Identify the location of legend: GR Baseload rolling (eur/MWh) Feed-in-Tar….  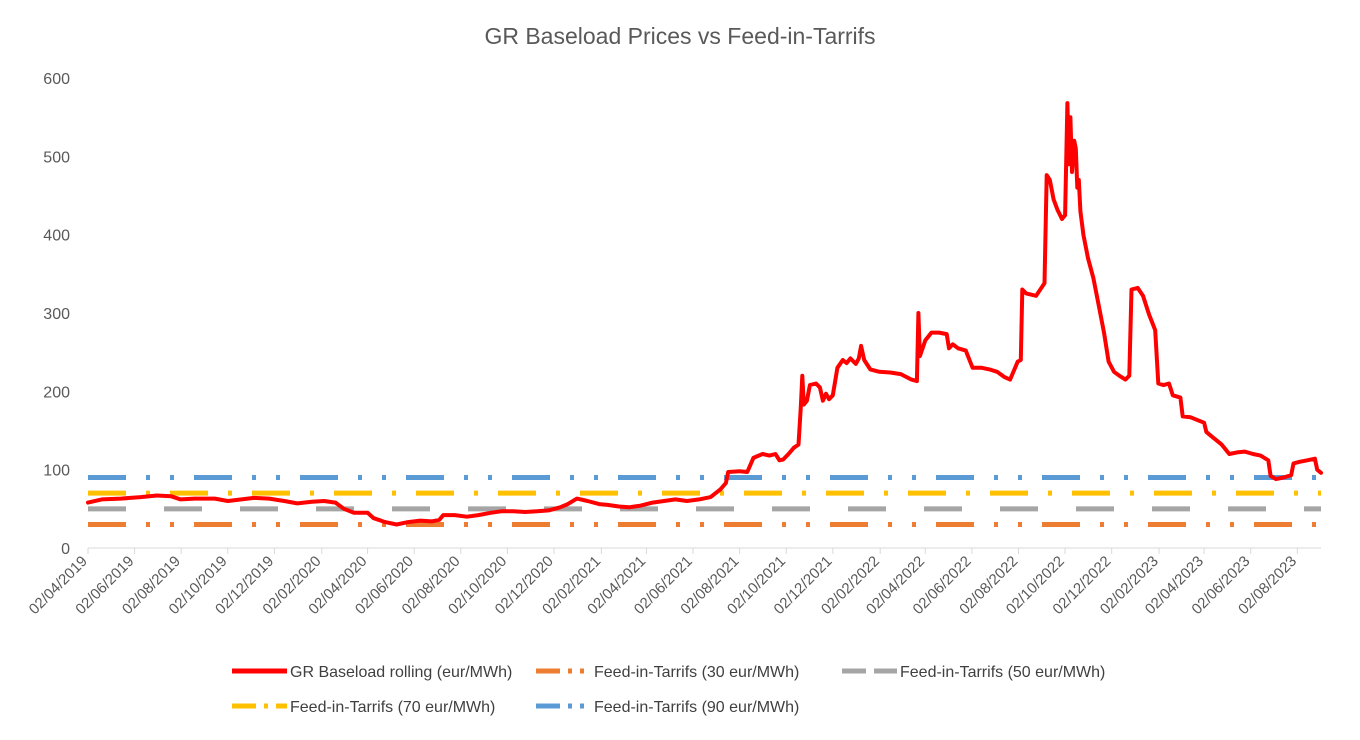
(668, 690).